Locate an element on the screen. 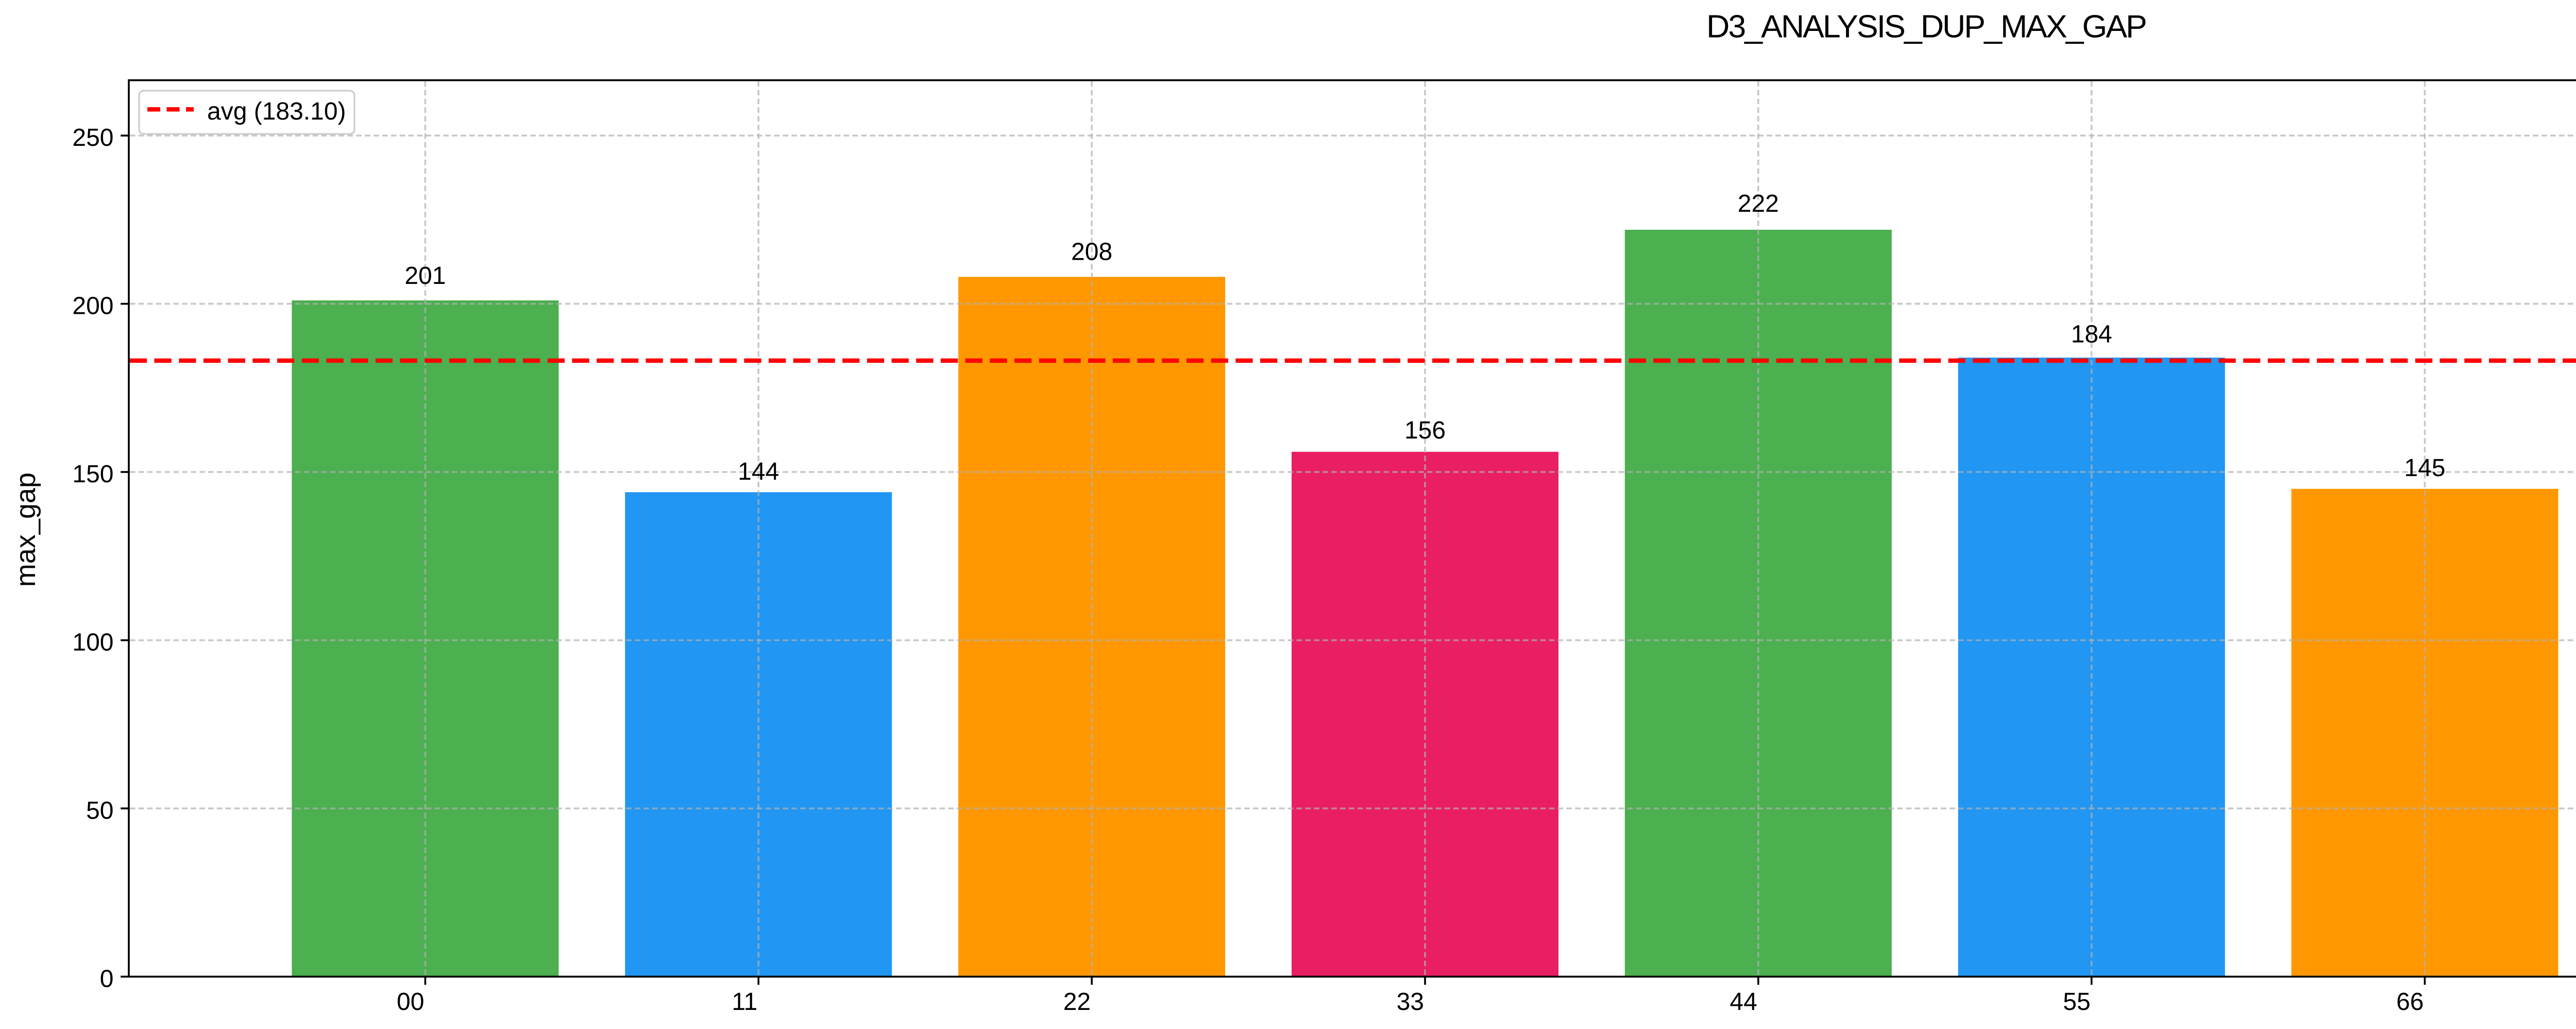  svg-text: 145 is located at coordinates (2424, 468).